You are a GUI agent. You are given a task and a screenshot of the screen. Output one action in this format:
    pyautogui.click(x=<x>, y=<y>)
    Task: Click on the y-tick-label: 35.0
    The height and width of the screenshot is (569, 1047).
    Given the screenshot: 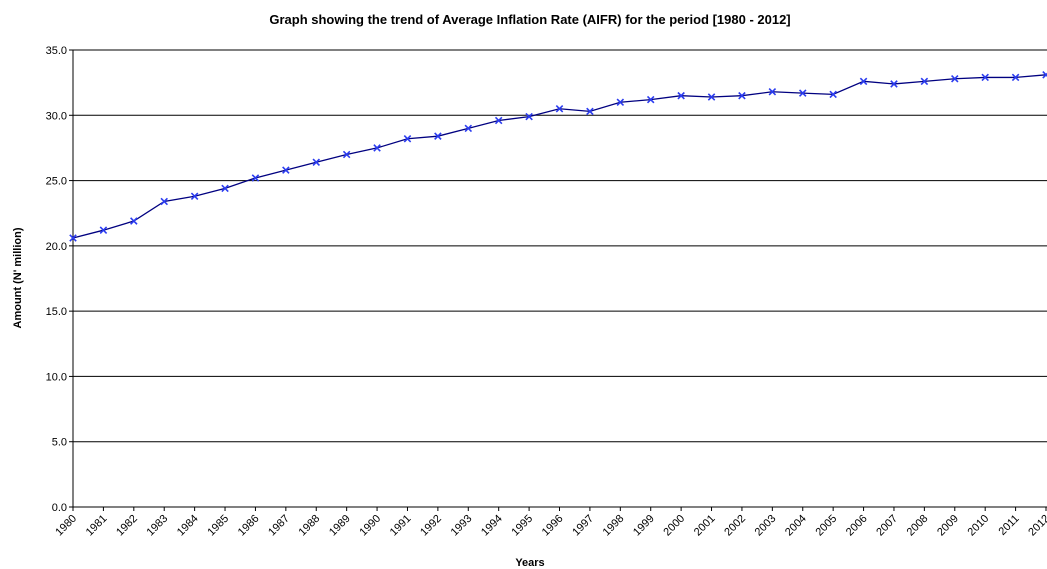 What is the action you would take?
    pyautogui.click(x=56, y=51)
    